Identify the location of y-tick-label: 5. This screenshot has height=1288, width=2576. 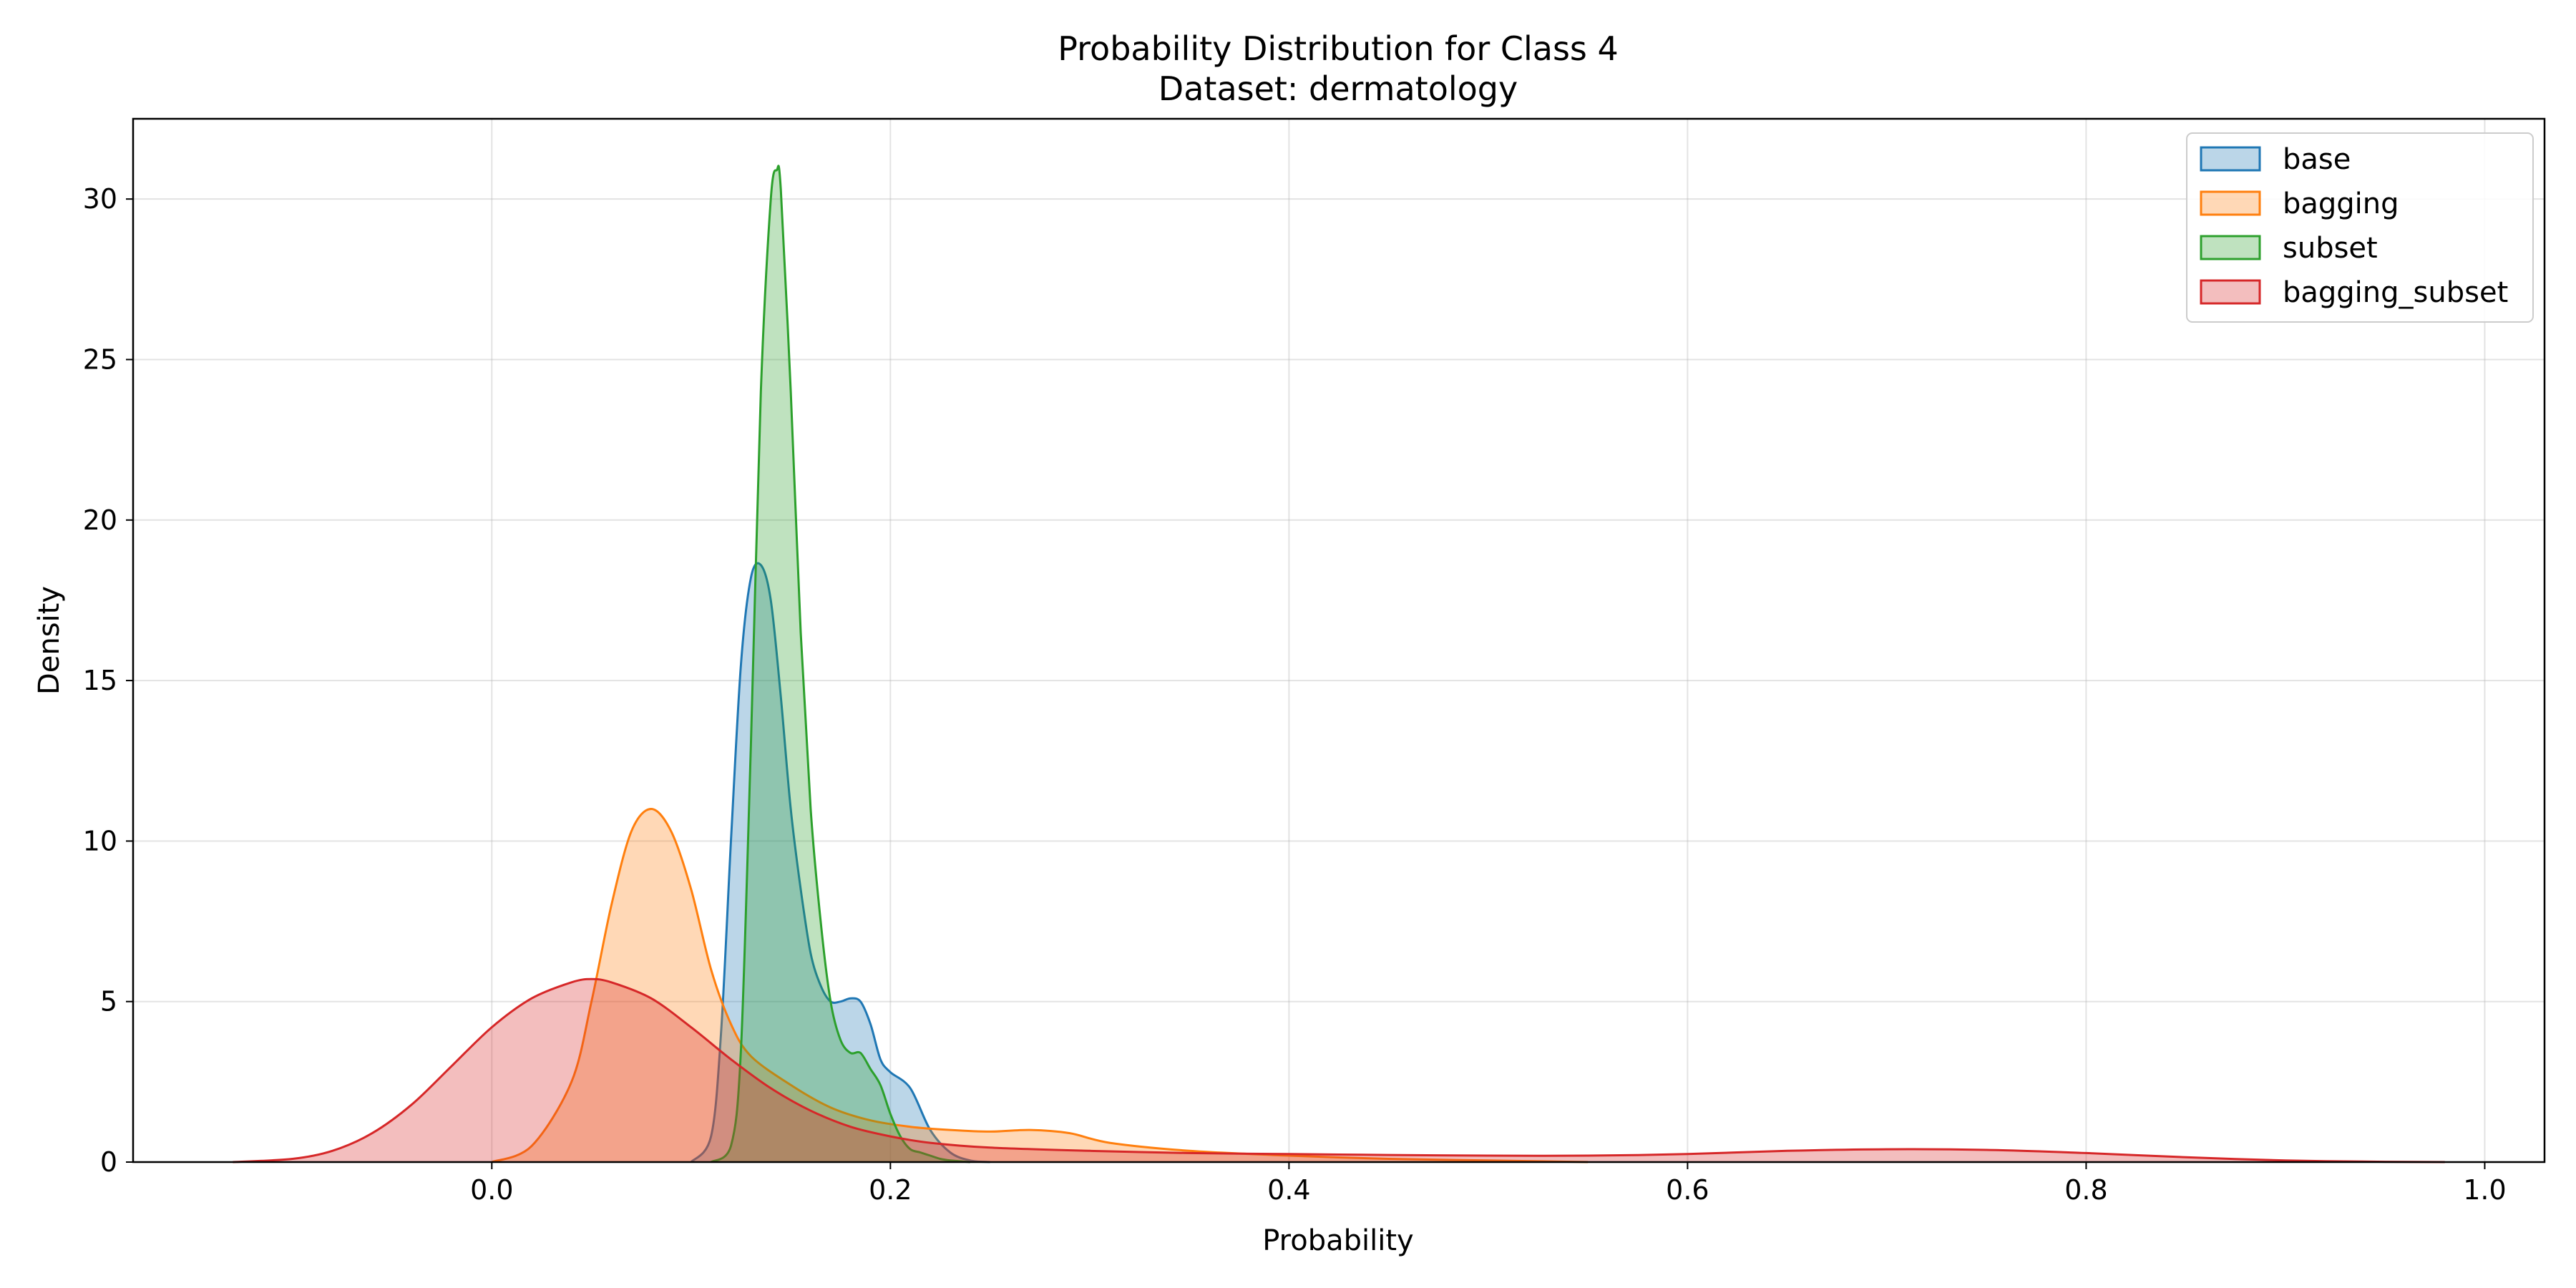
(108, 1002).